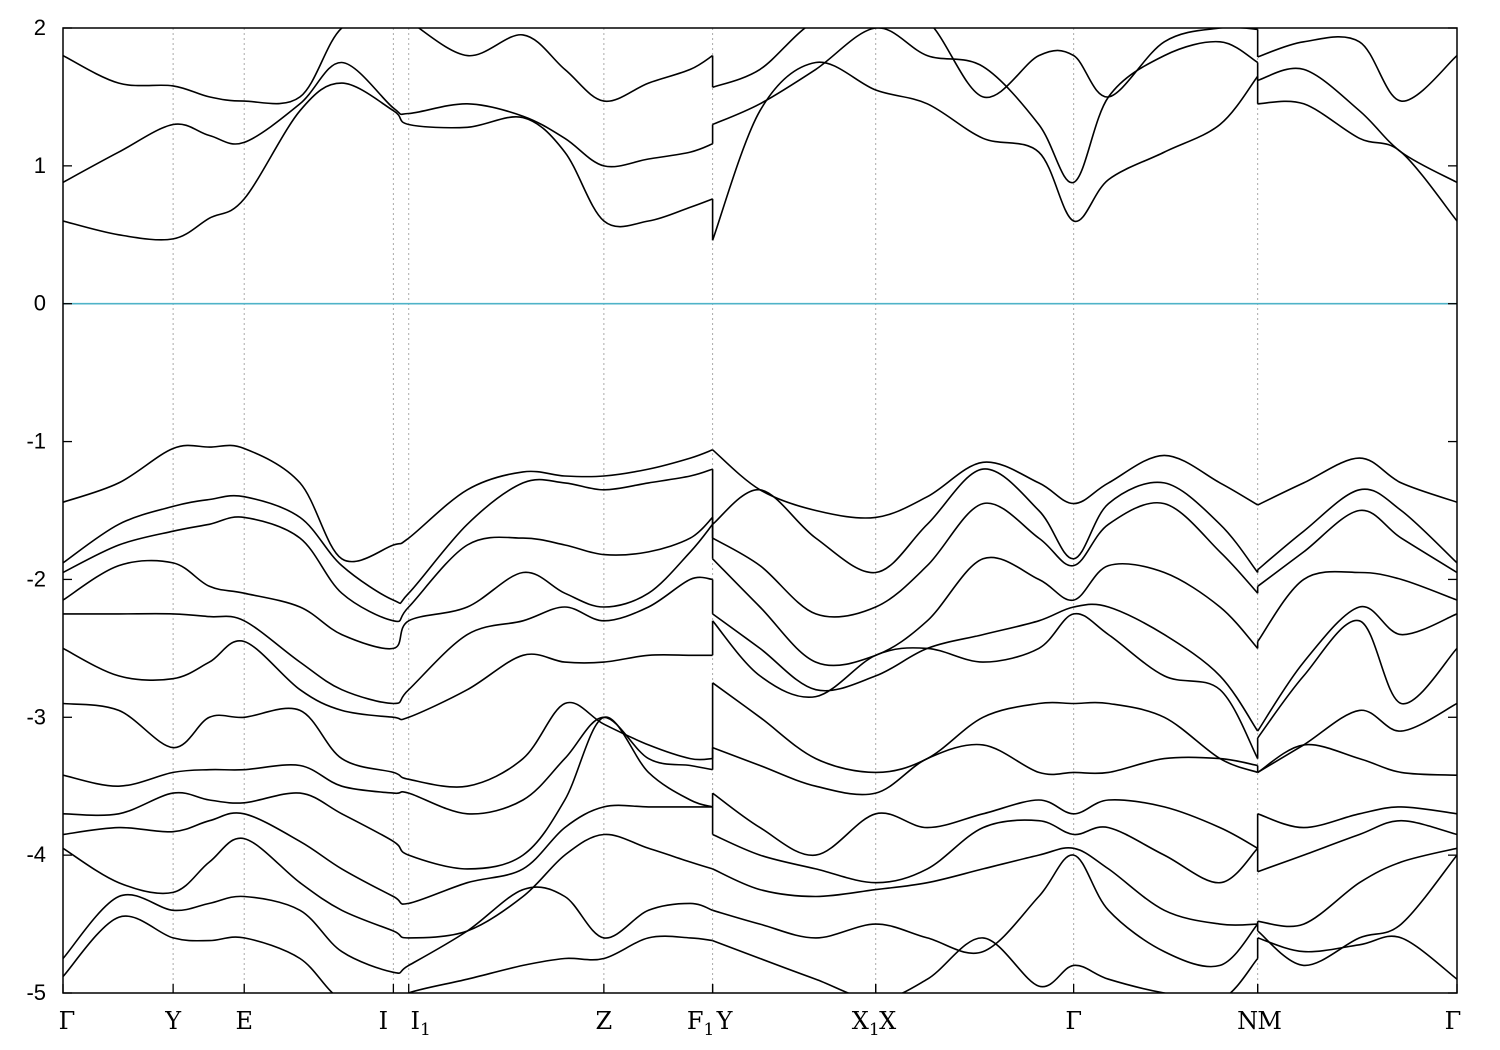  What do you see at coordinates (1247, 1021) in the screenshot?
I see `kpoint-label: N` at bounding box center [1247, 1021].